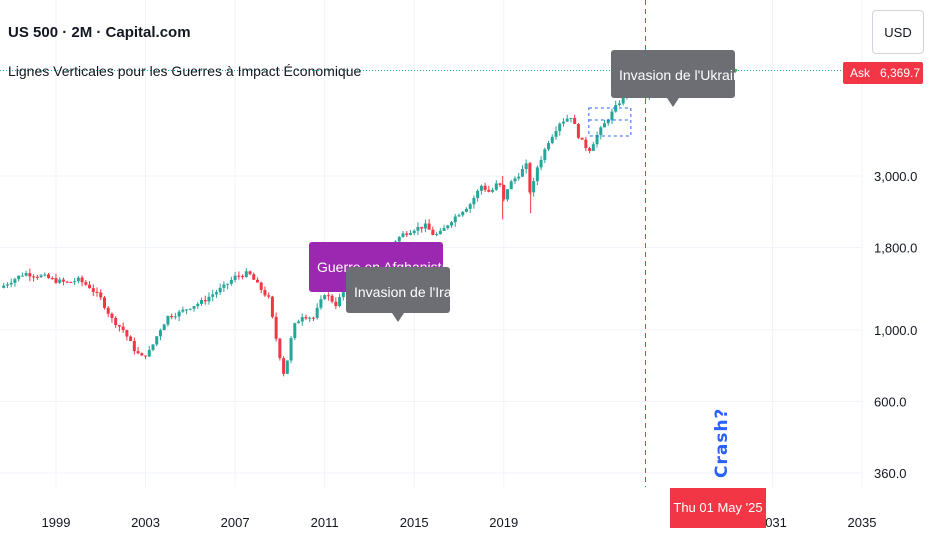 This screenshot has width=932, height=550. I want to click on y-tick-label: 600.0, so click(890, 401).